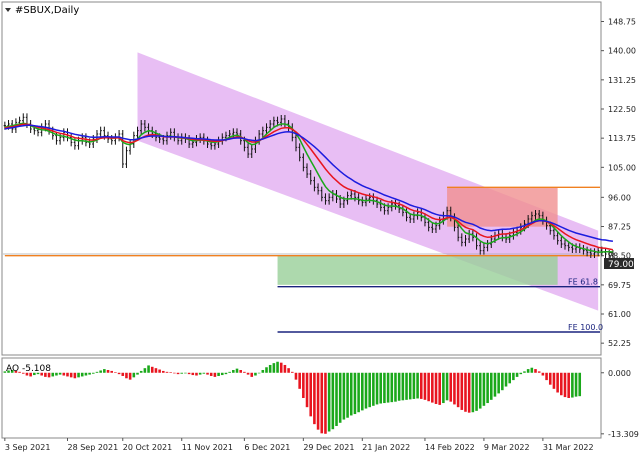 The height and width of the screenshot is (457, 640). What do you see at coordinates (28, 369) in the screenshot?
I see `ao-label: AO -5.108` at bounding box center [28, 369].